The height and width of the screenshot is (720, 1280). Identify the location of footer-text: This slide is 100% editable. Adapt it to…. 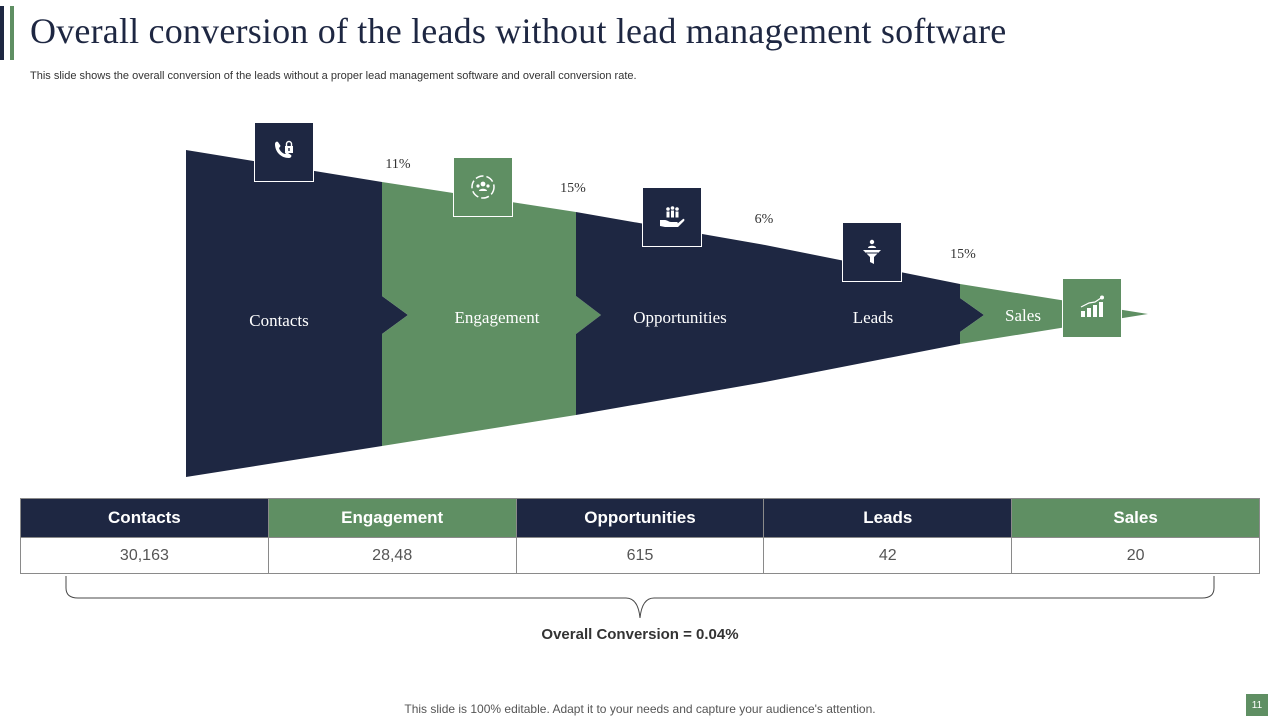
(640, 709).